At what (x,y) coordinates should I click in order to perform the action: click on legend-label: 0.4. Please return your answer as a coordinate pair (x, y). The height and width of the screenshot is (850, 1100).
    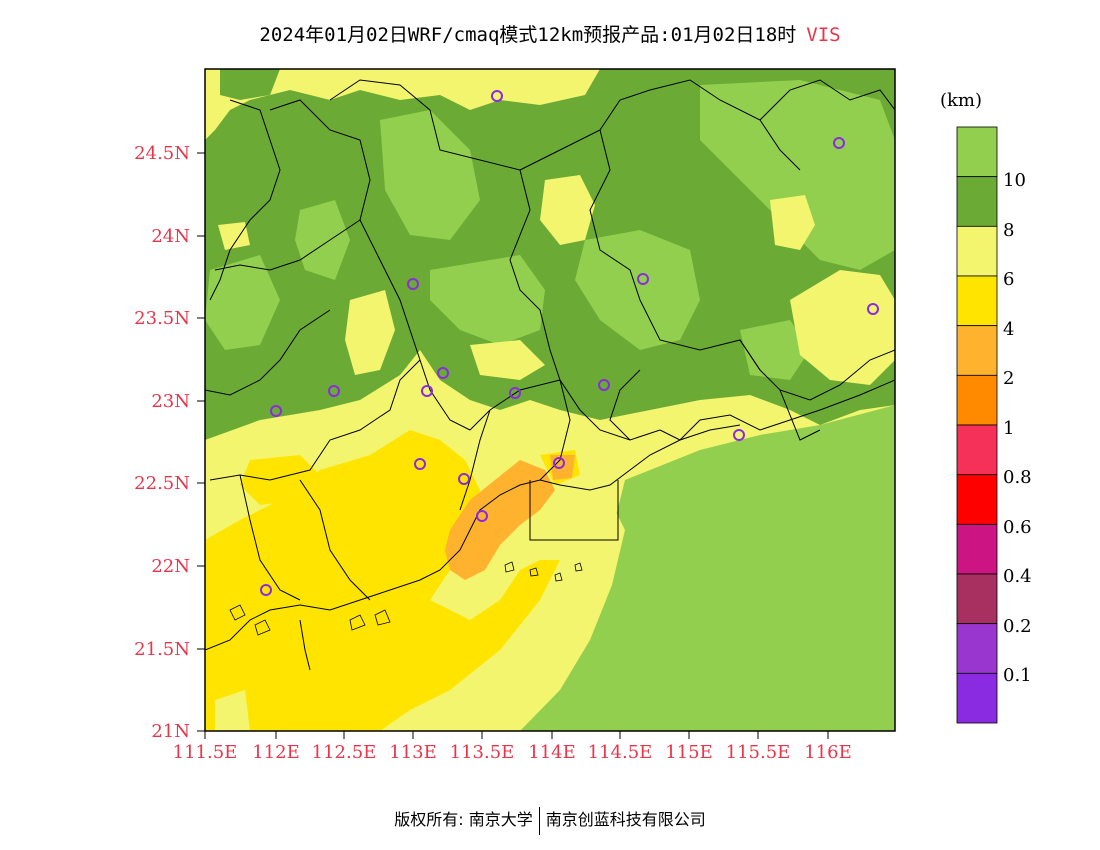
    Looking at the image, I should click on (1017, 576).